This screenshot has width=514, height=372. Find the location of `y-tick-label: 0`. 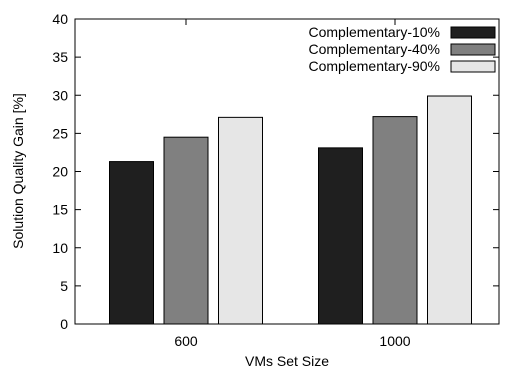

y-tick-label: 0 is located at coordinates (64, 324).